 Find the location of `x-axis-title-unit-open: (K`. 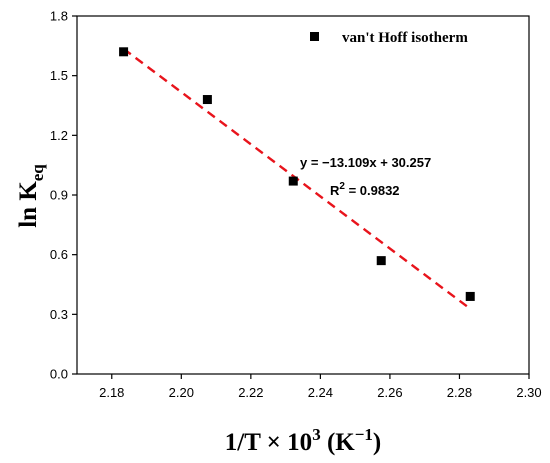

x-axis-title-unit-open: (K is located at coordinates (338, 442).